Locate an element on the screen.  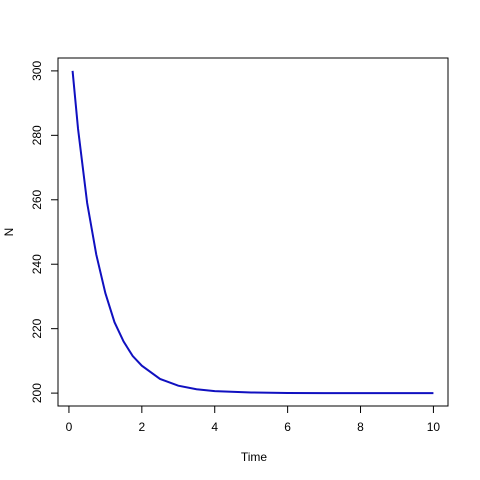
x-axis-label: Time is located at coordinates (254, 457).